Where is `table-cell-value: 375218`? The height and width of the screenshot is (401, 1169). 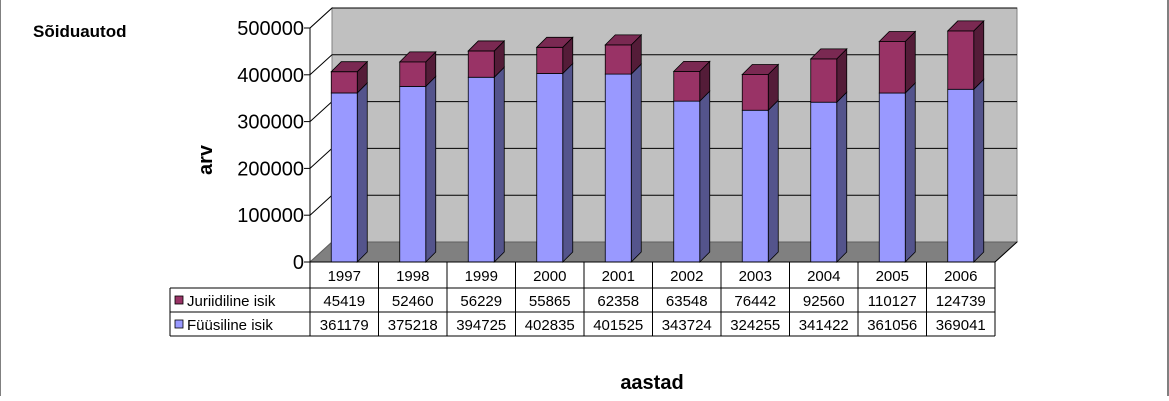 table-cell-value: 375218 is located at coordinates (413, 325).